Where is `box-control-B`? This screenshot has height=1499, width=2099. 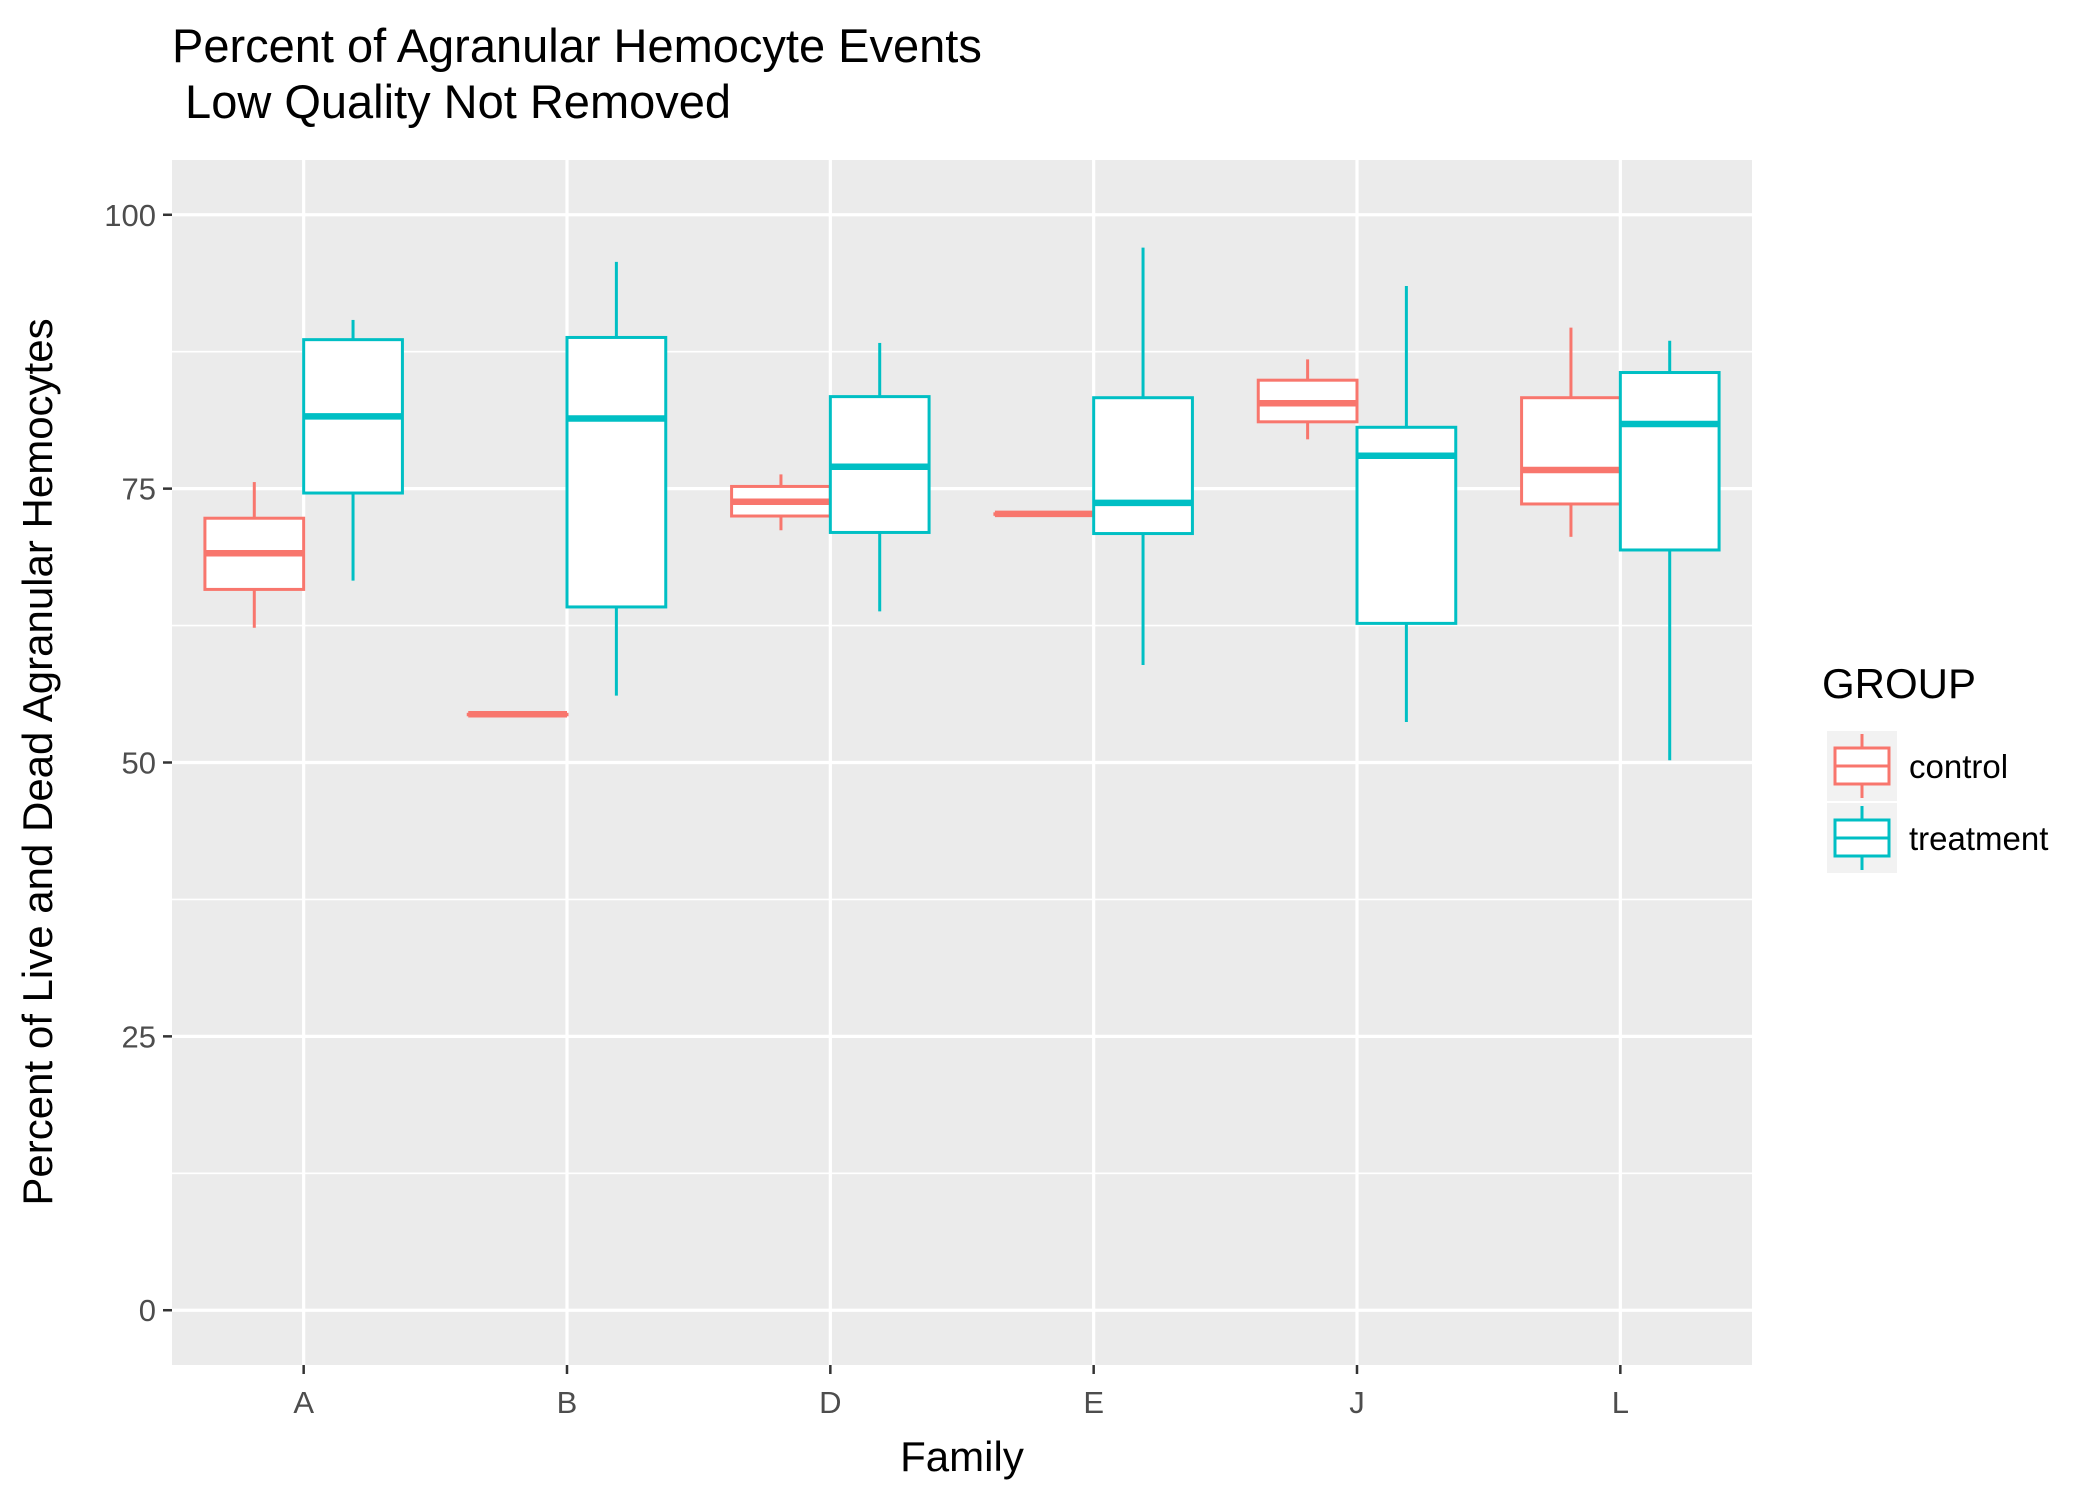
box-control-B is located at coordinates (517, 714).